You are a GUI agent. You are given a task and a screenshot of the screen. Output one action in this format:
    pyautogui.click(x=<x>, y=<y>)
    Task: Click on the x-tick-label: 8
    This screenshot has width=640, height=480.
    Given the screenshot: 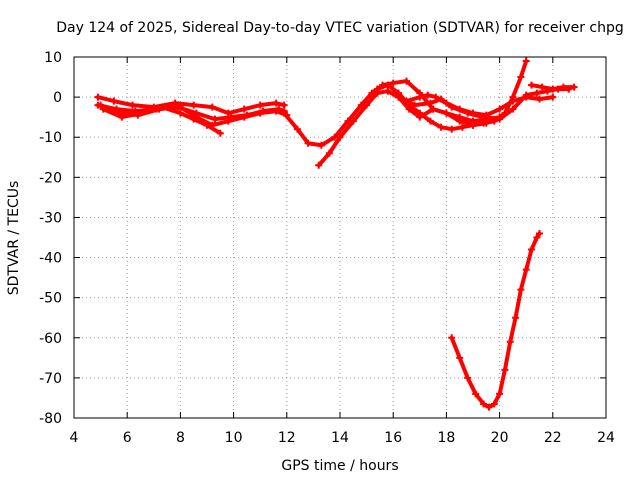 What is the action you would take?
    pyautogui.click(x=180, y=438)
    